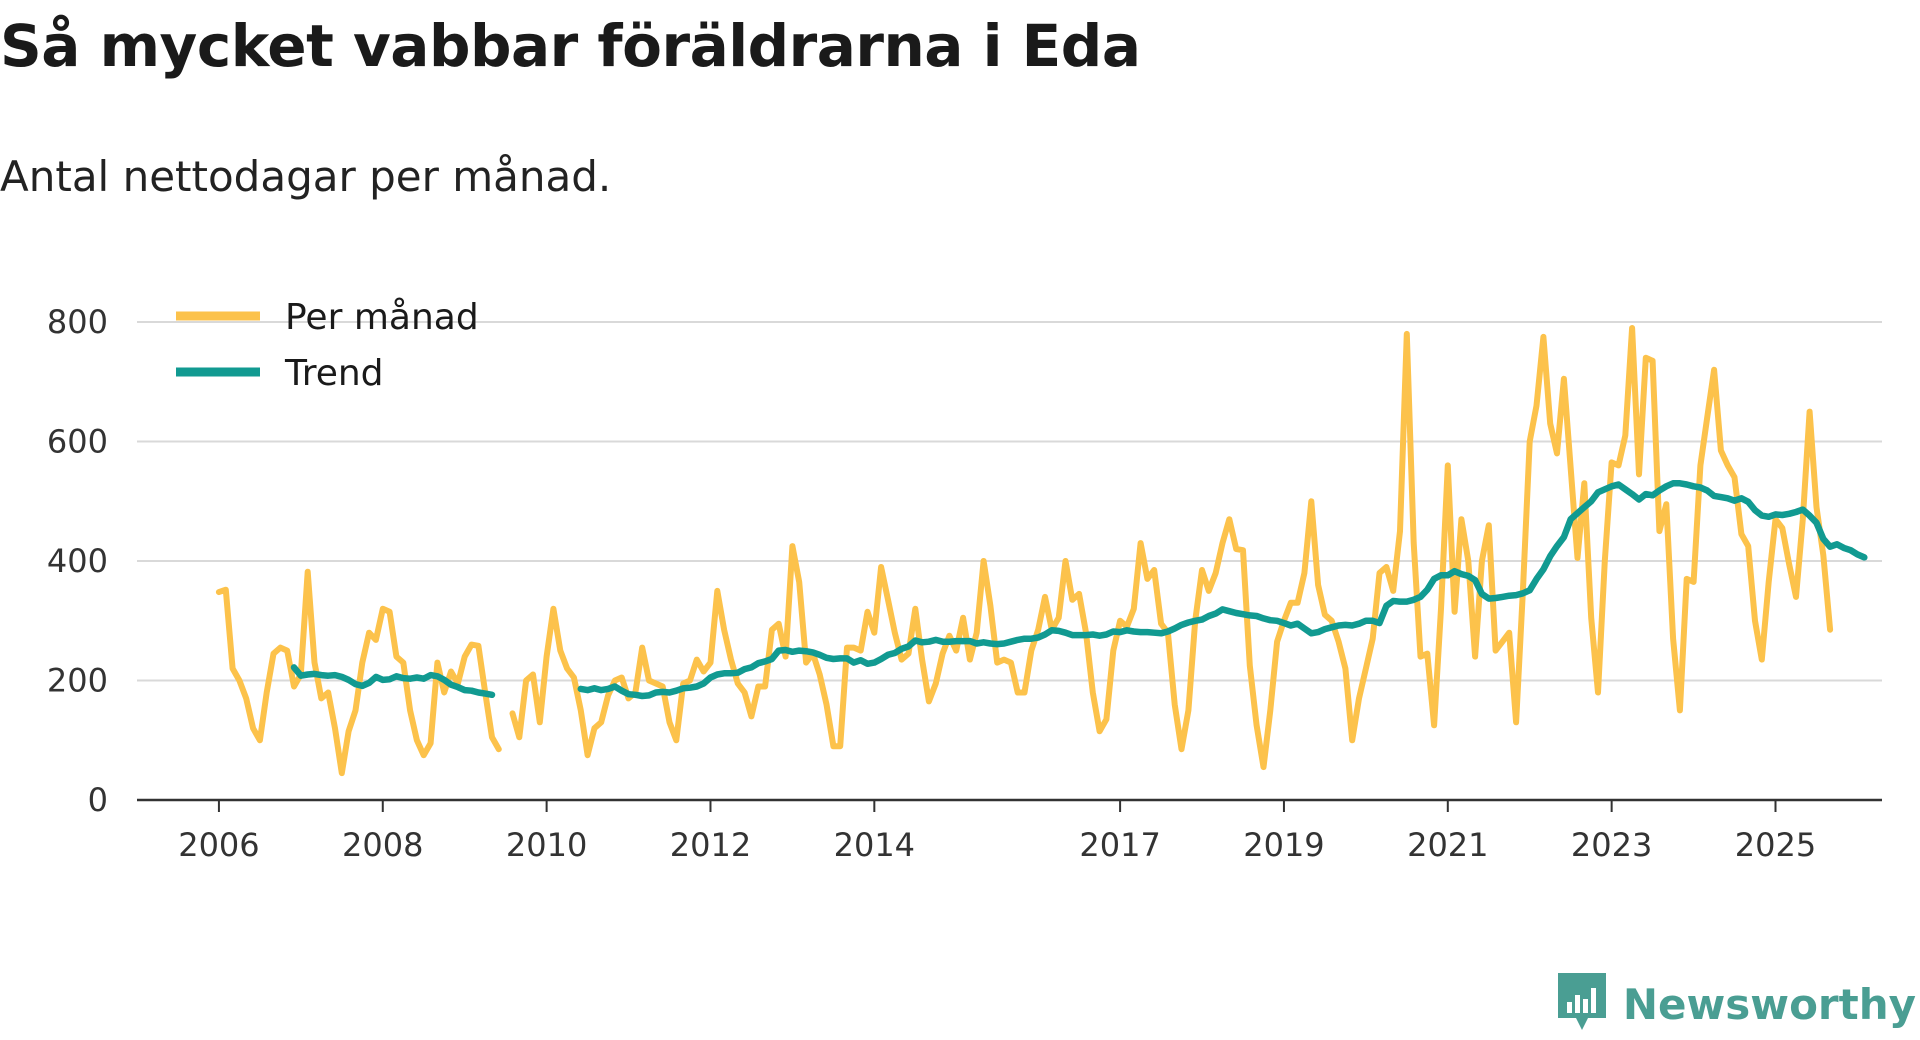 Image resolution: width=1920 pixels, height=1040 pixels. What do you see at coordinates (77, 442) in the screenshot?
I see `y-tick-label-600: 600` at bounding box center [77, 442].